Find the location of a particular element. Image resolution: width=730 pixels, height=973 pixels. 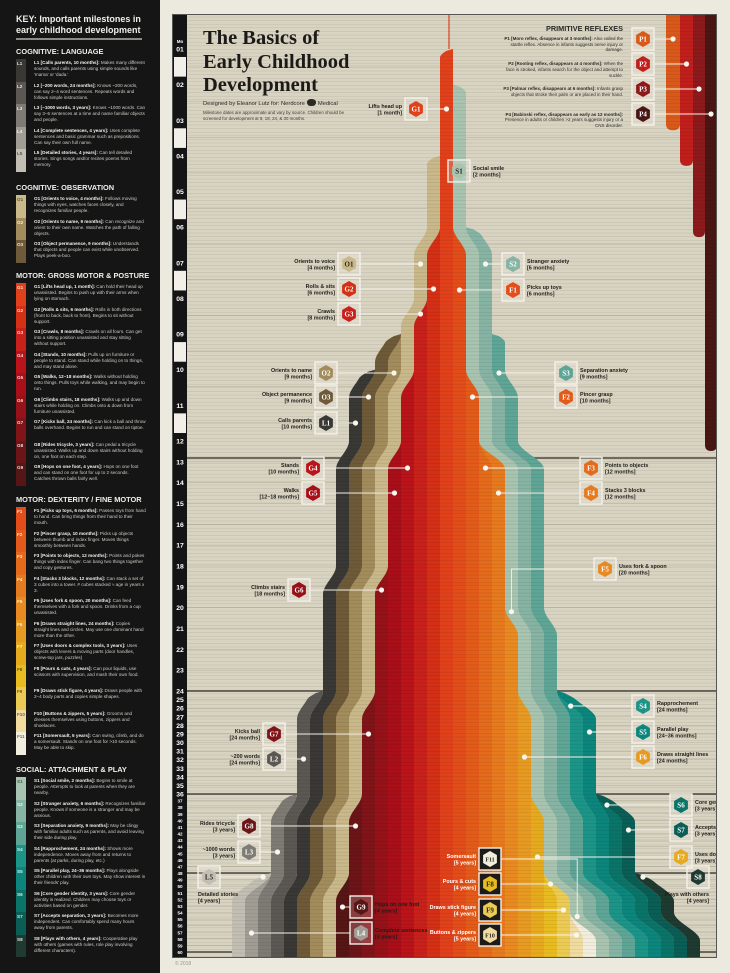

badge-s1: S1 is located at coordinates (459, 171).